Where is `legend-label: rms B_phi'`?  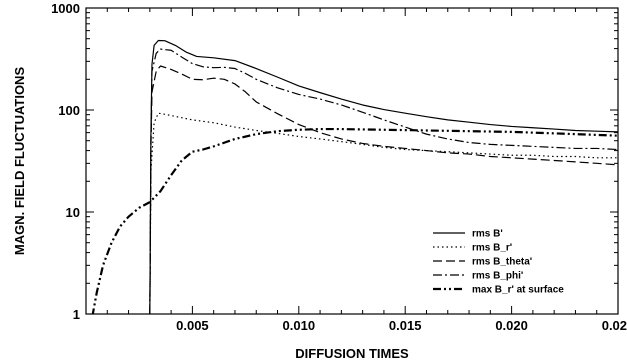
legend-label: rms B_phi' is located at coordinates (497, 276).